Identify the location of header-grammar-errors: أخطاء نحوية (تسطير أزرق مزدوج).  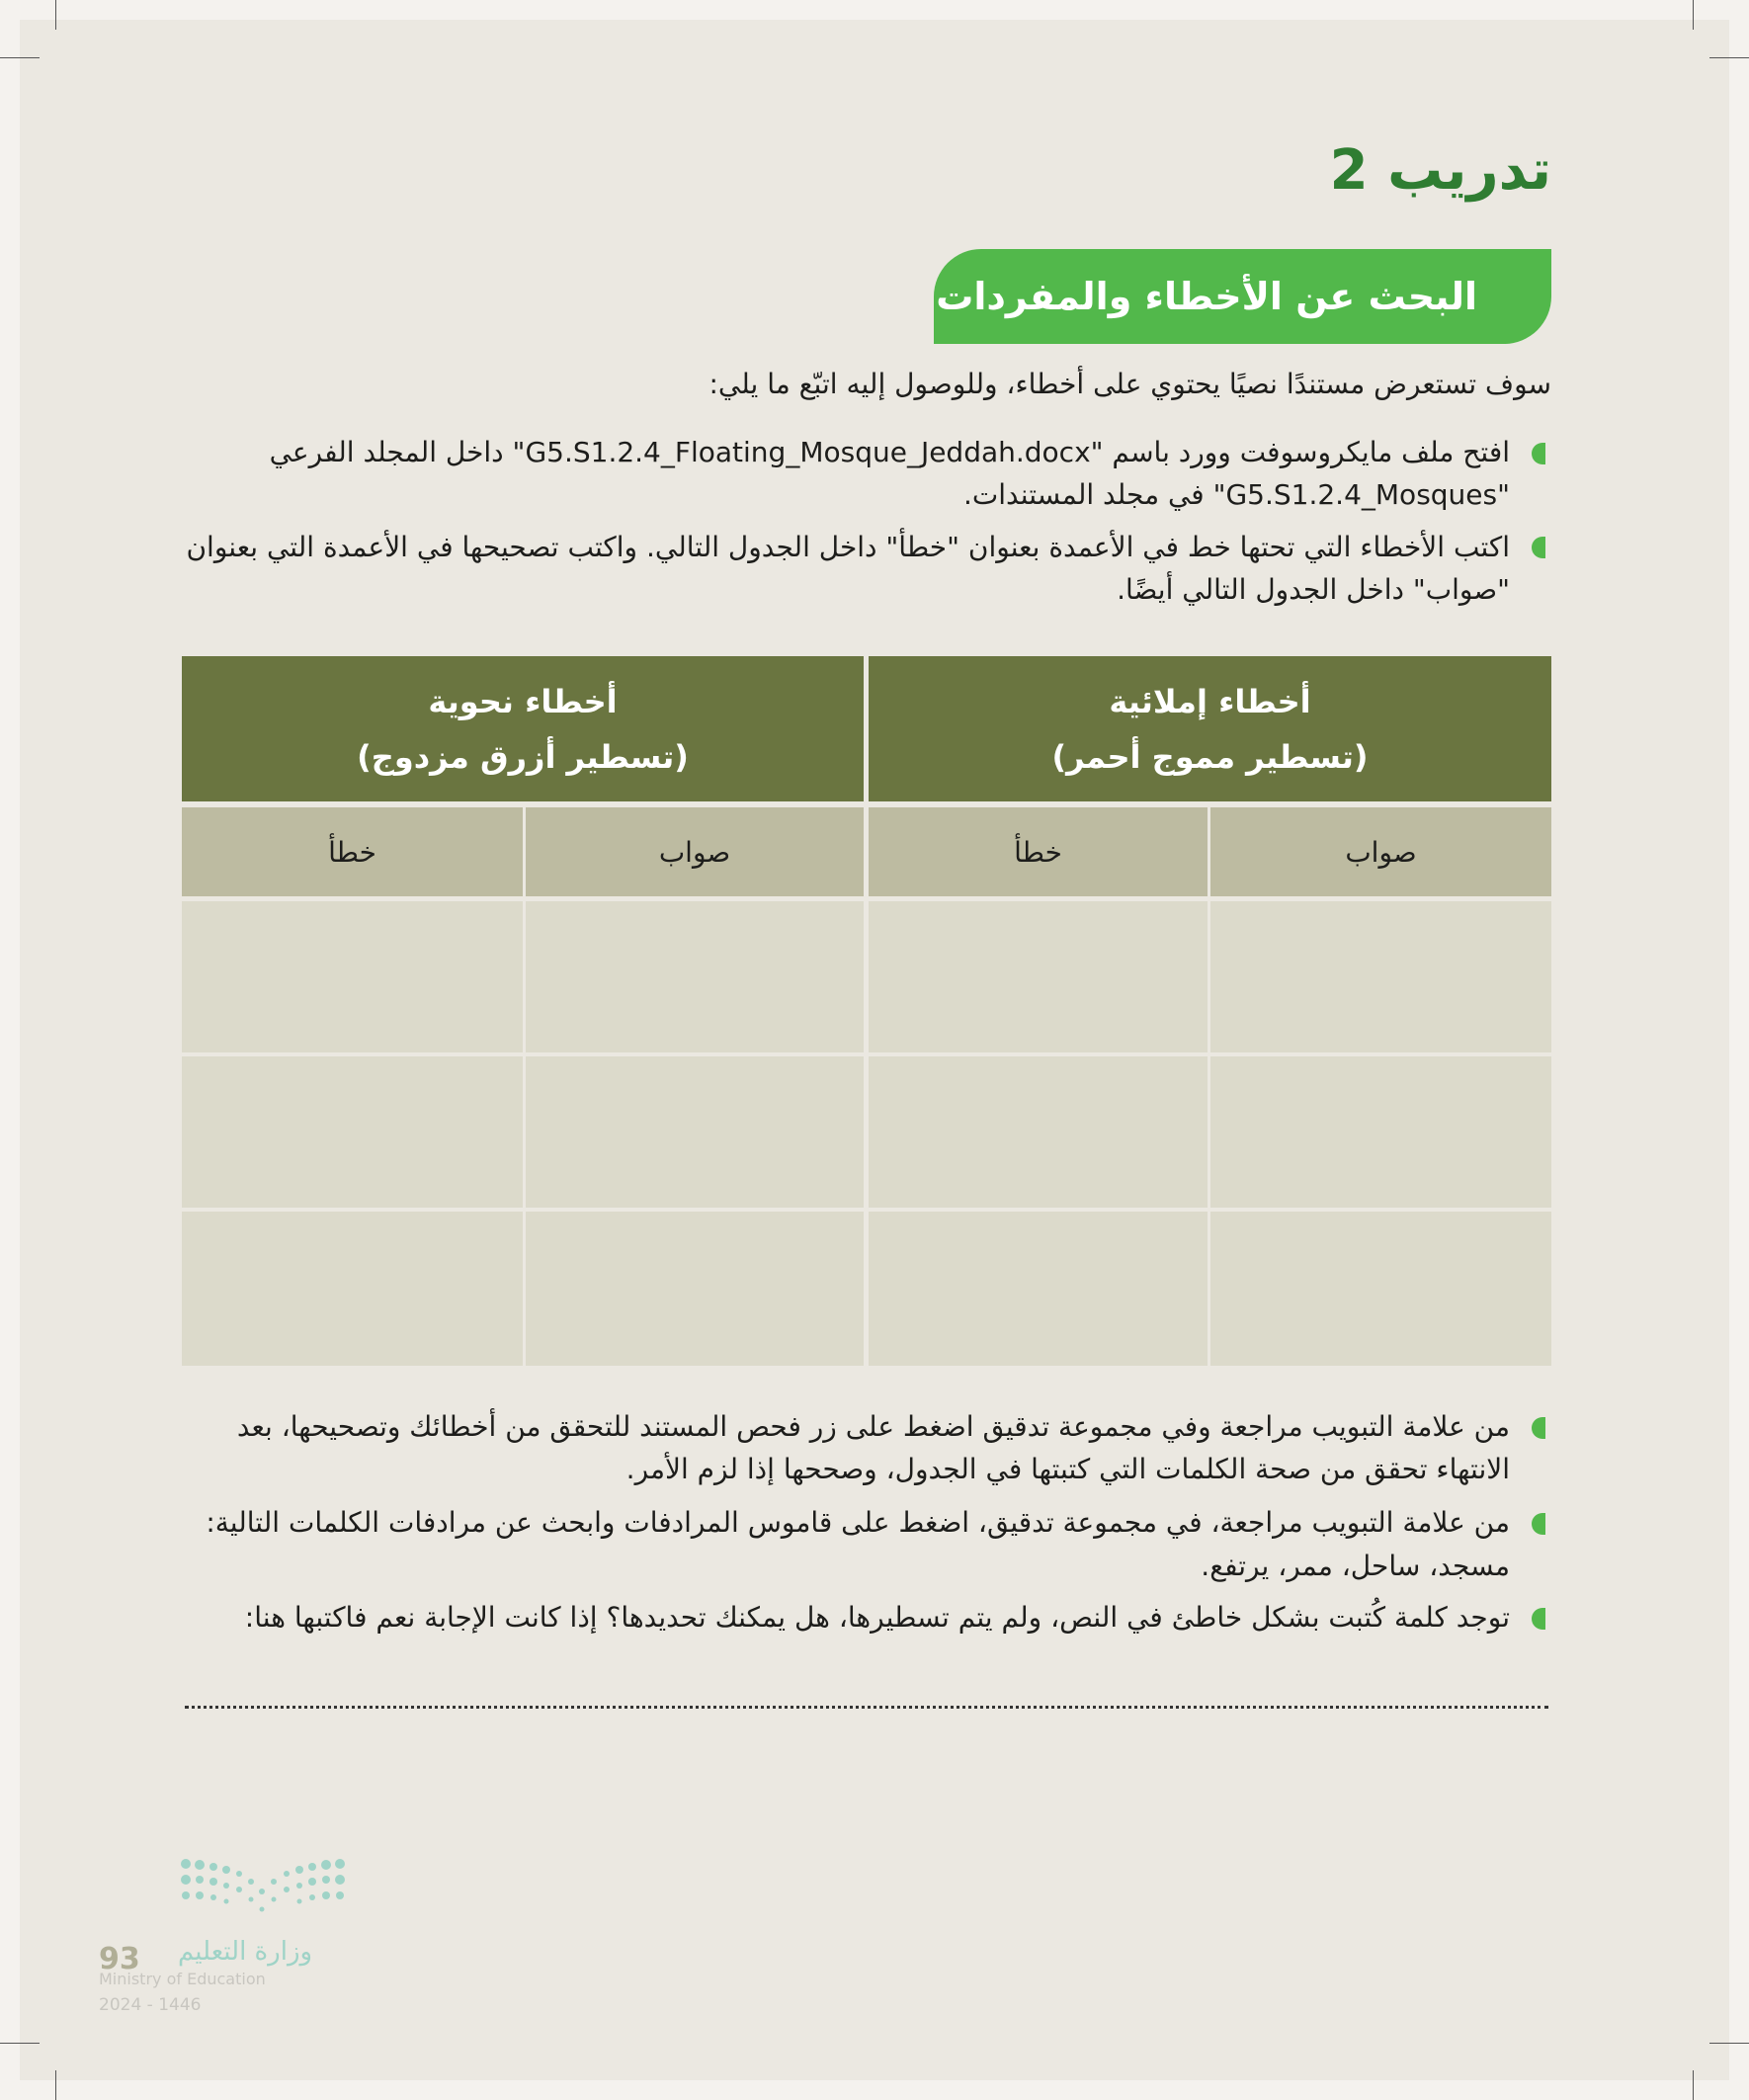
(523, 728).